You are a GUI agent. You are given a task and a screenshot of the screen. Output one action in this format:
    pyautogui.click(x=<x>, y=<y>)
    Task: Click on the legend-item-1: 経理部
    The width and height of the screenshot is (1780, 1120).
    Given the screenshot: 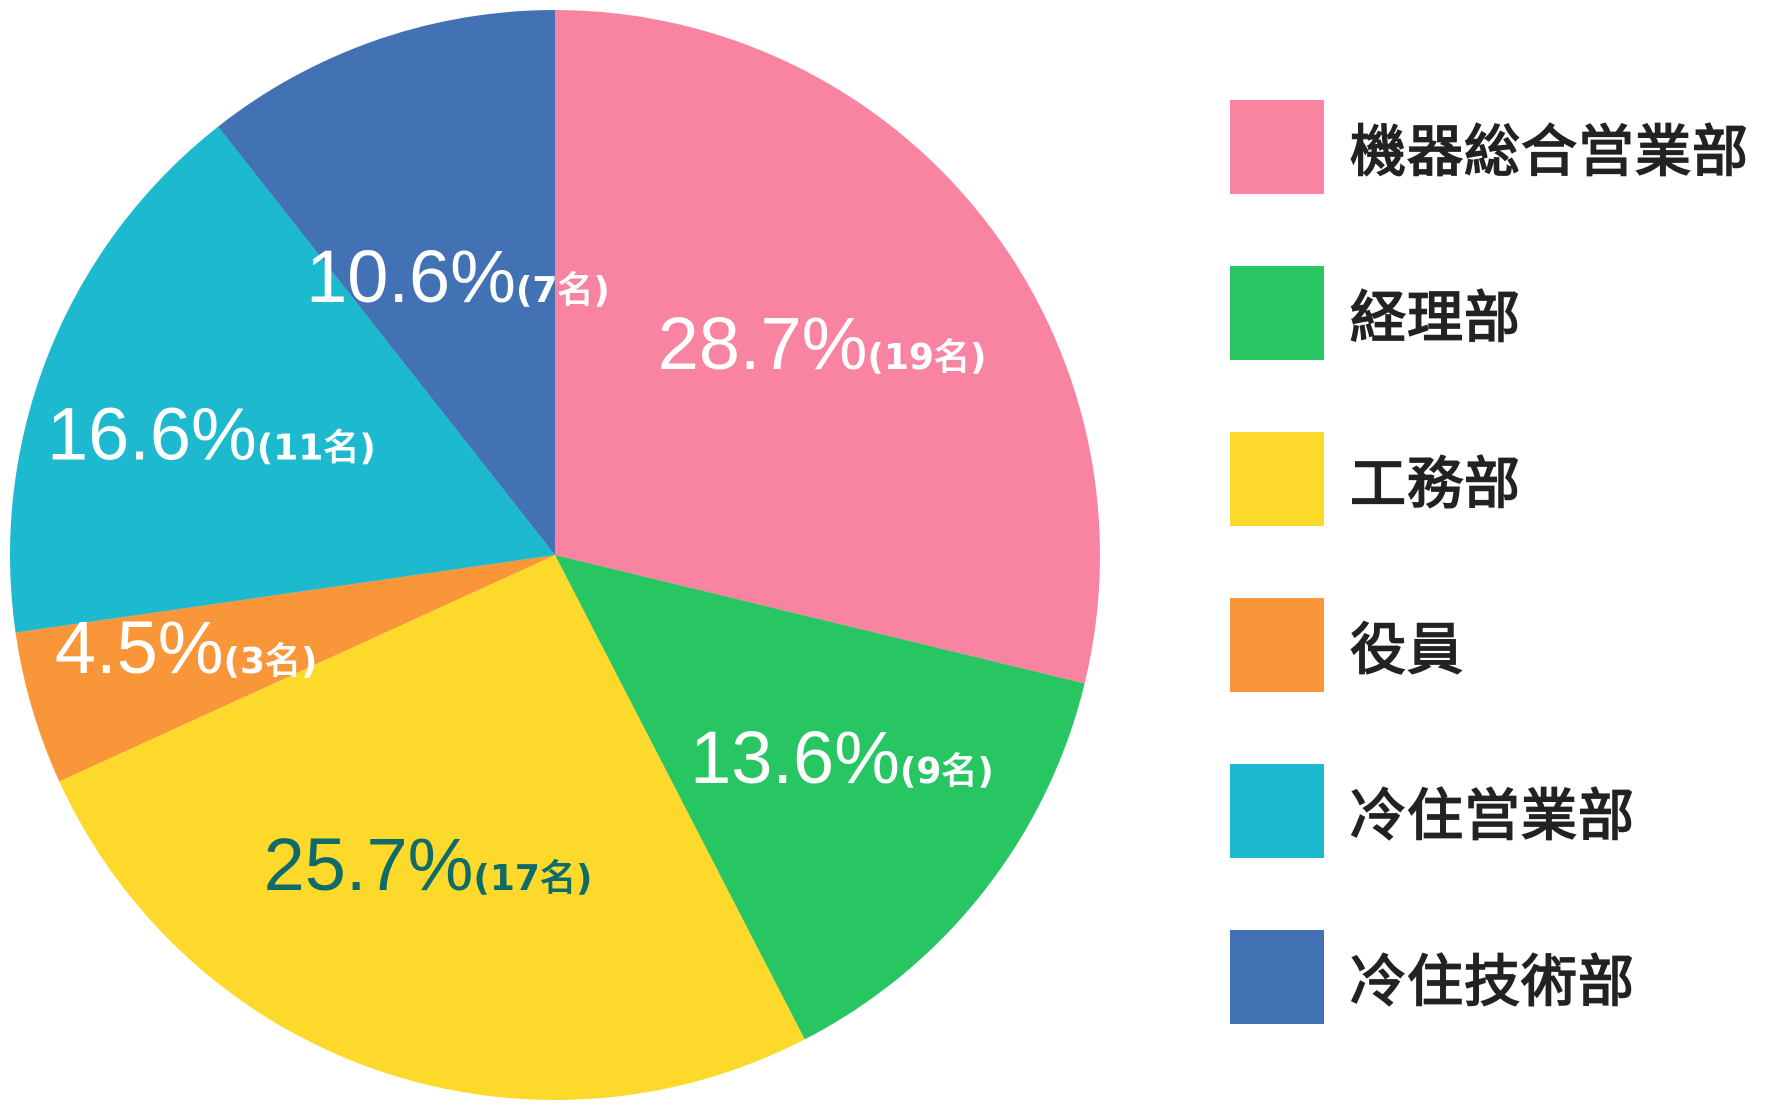 What is the action you would take?
    pyautogui.click(x=1500, y=313)
    